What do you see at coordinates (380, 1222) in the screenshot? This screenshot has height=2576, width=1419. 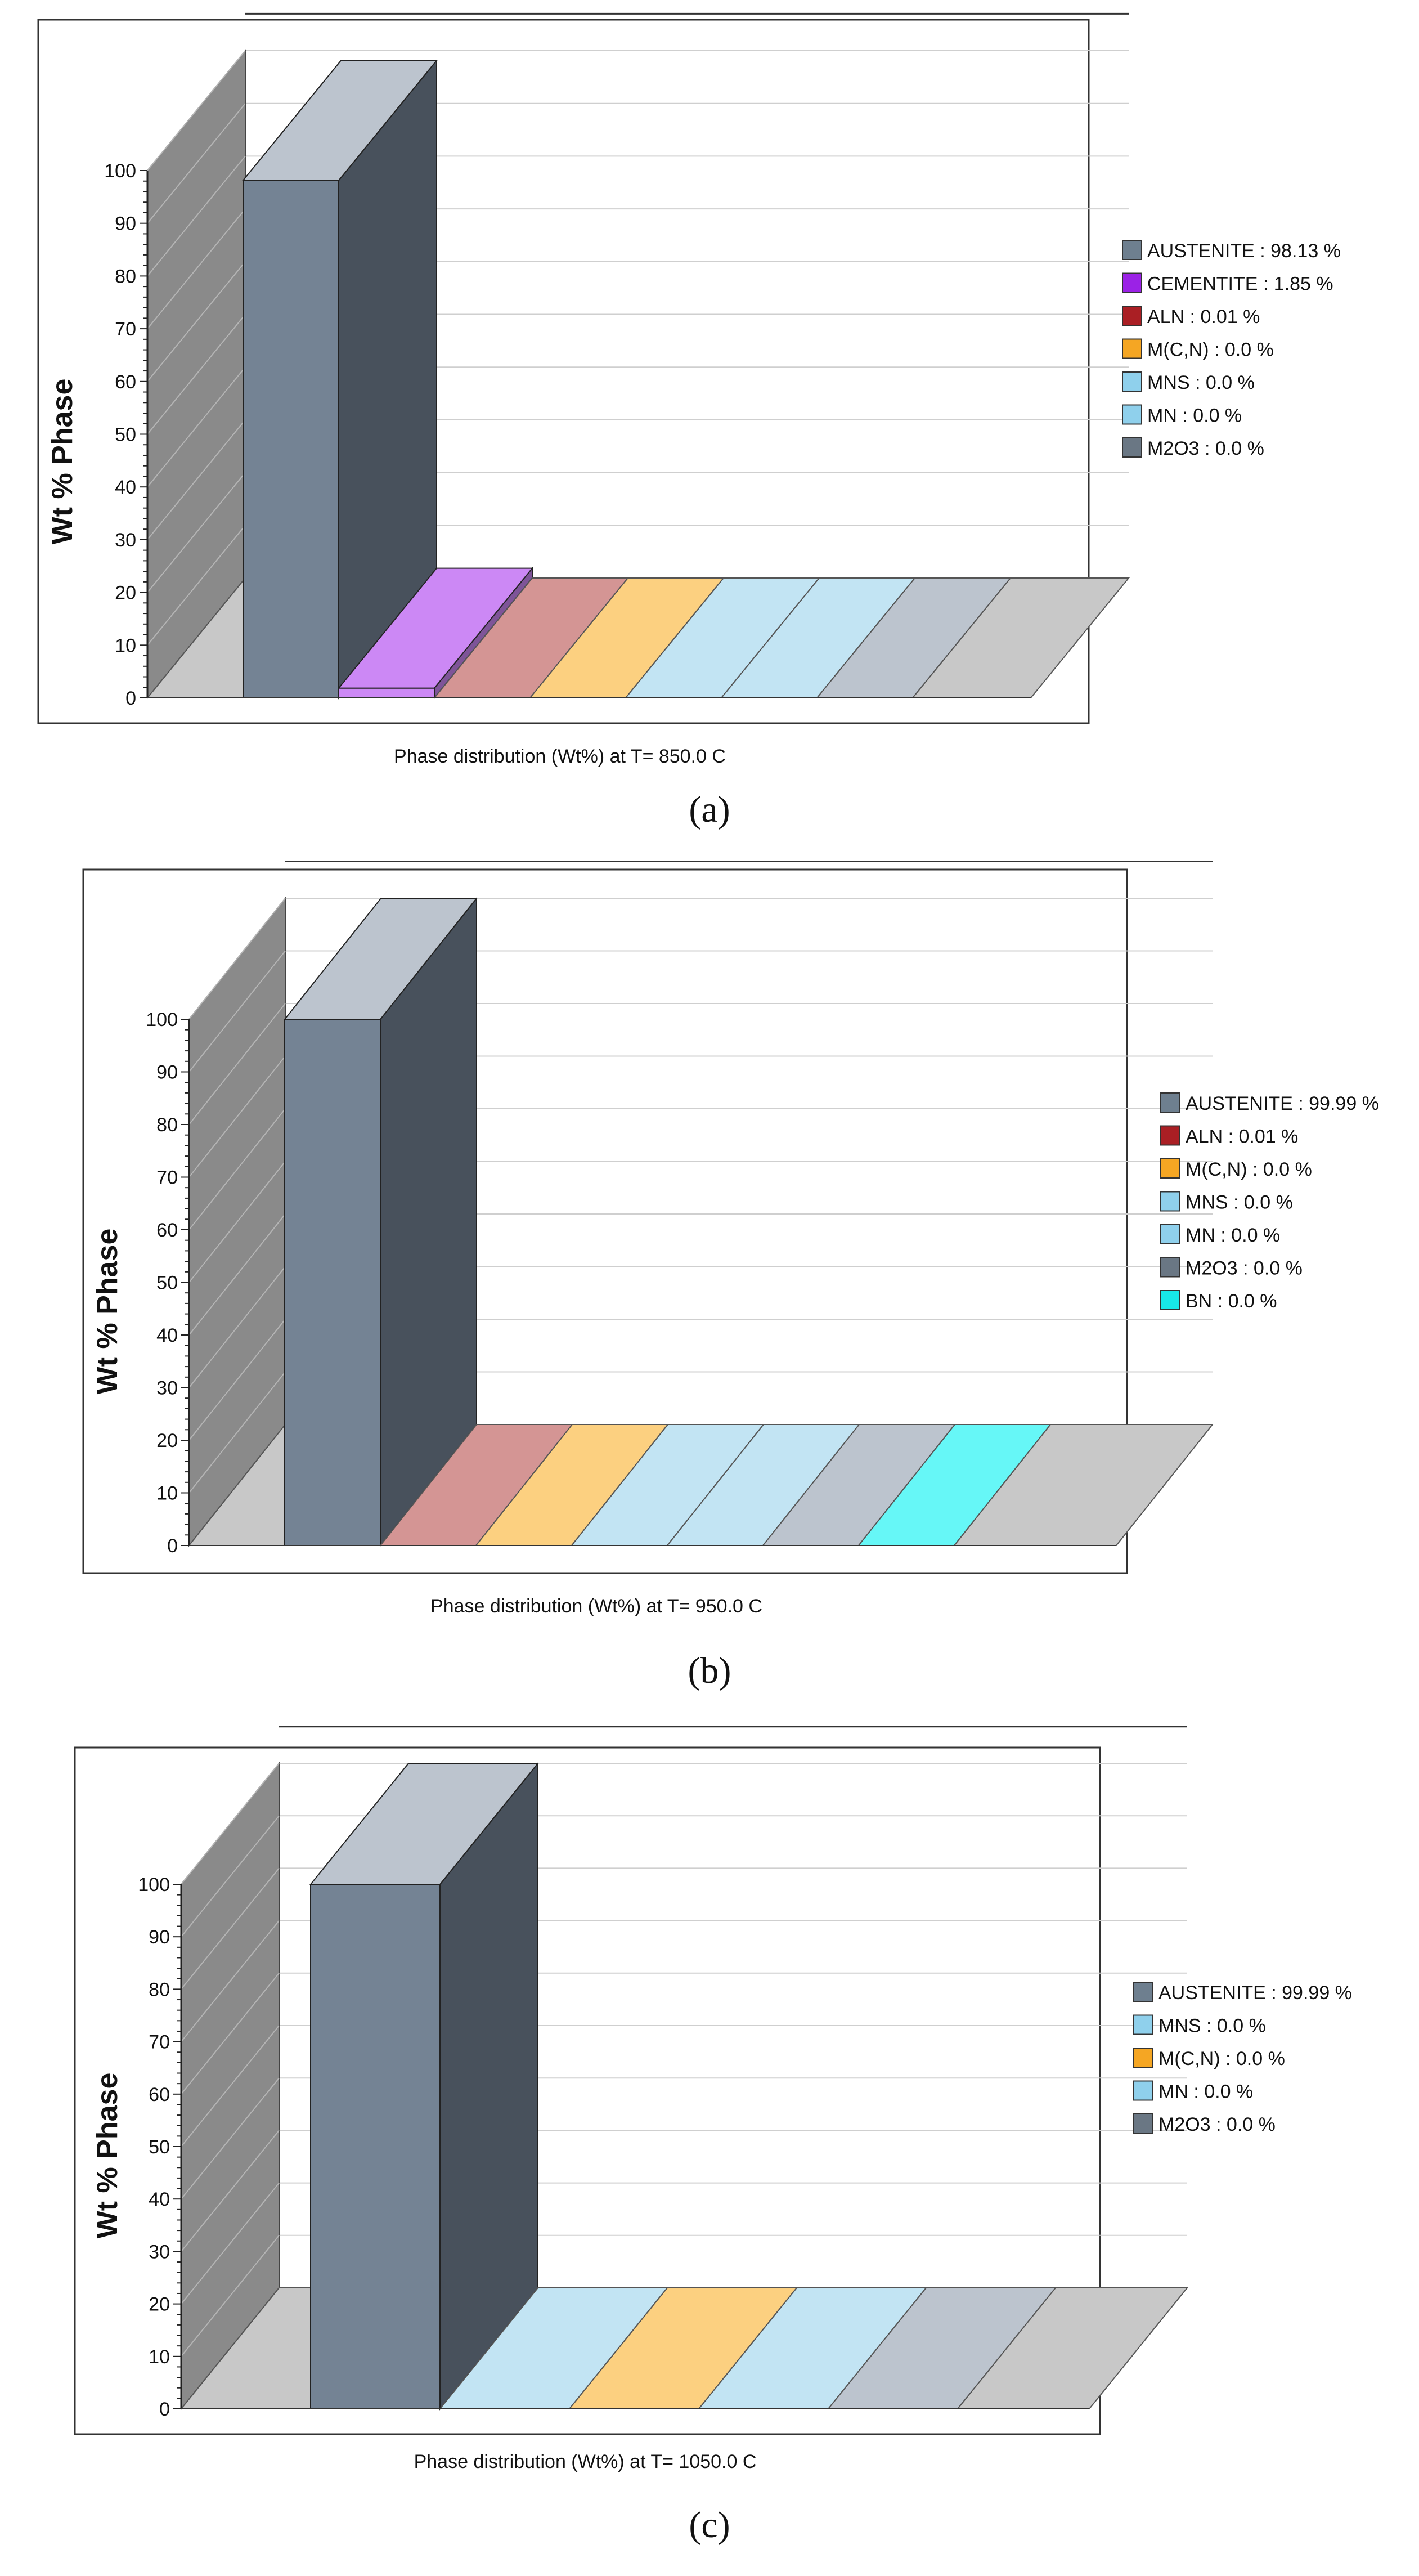 I see `bar-austenite` at bounding box center [380, 1222].